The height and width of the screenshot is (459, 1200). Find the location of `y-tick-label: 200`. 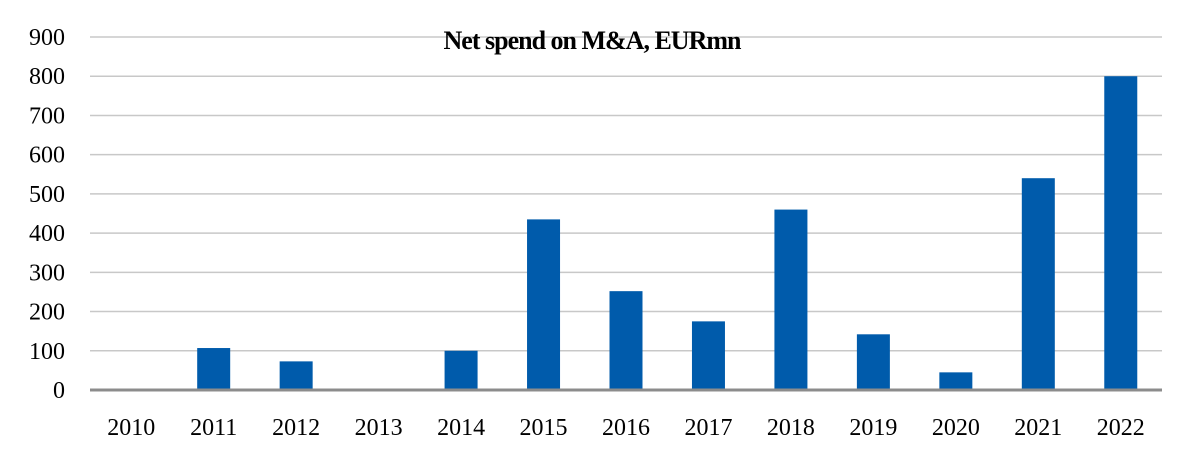

y-tick-label: 200 is located at coordinates (47, 313).